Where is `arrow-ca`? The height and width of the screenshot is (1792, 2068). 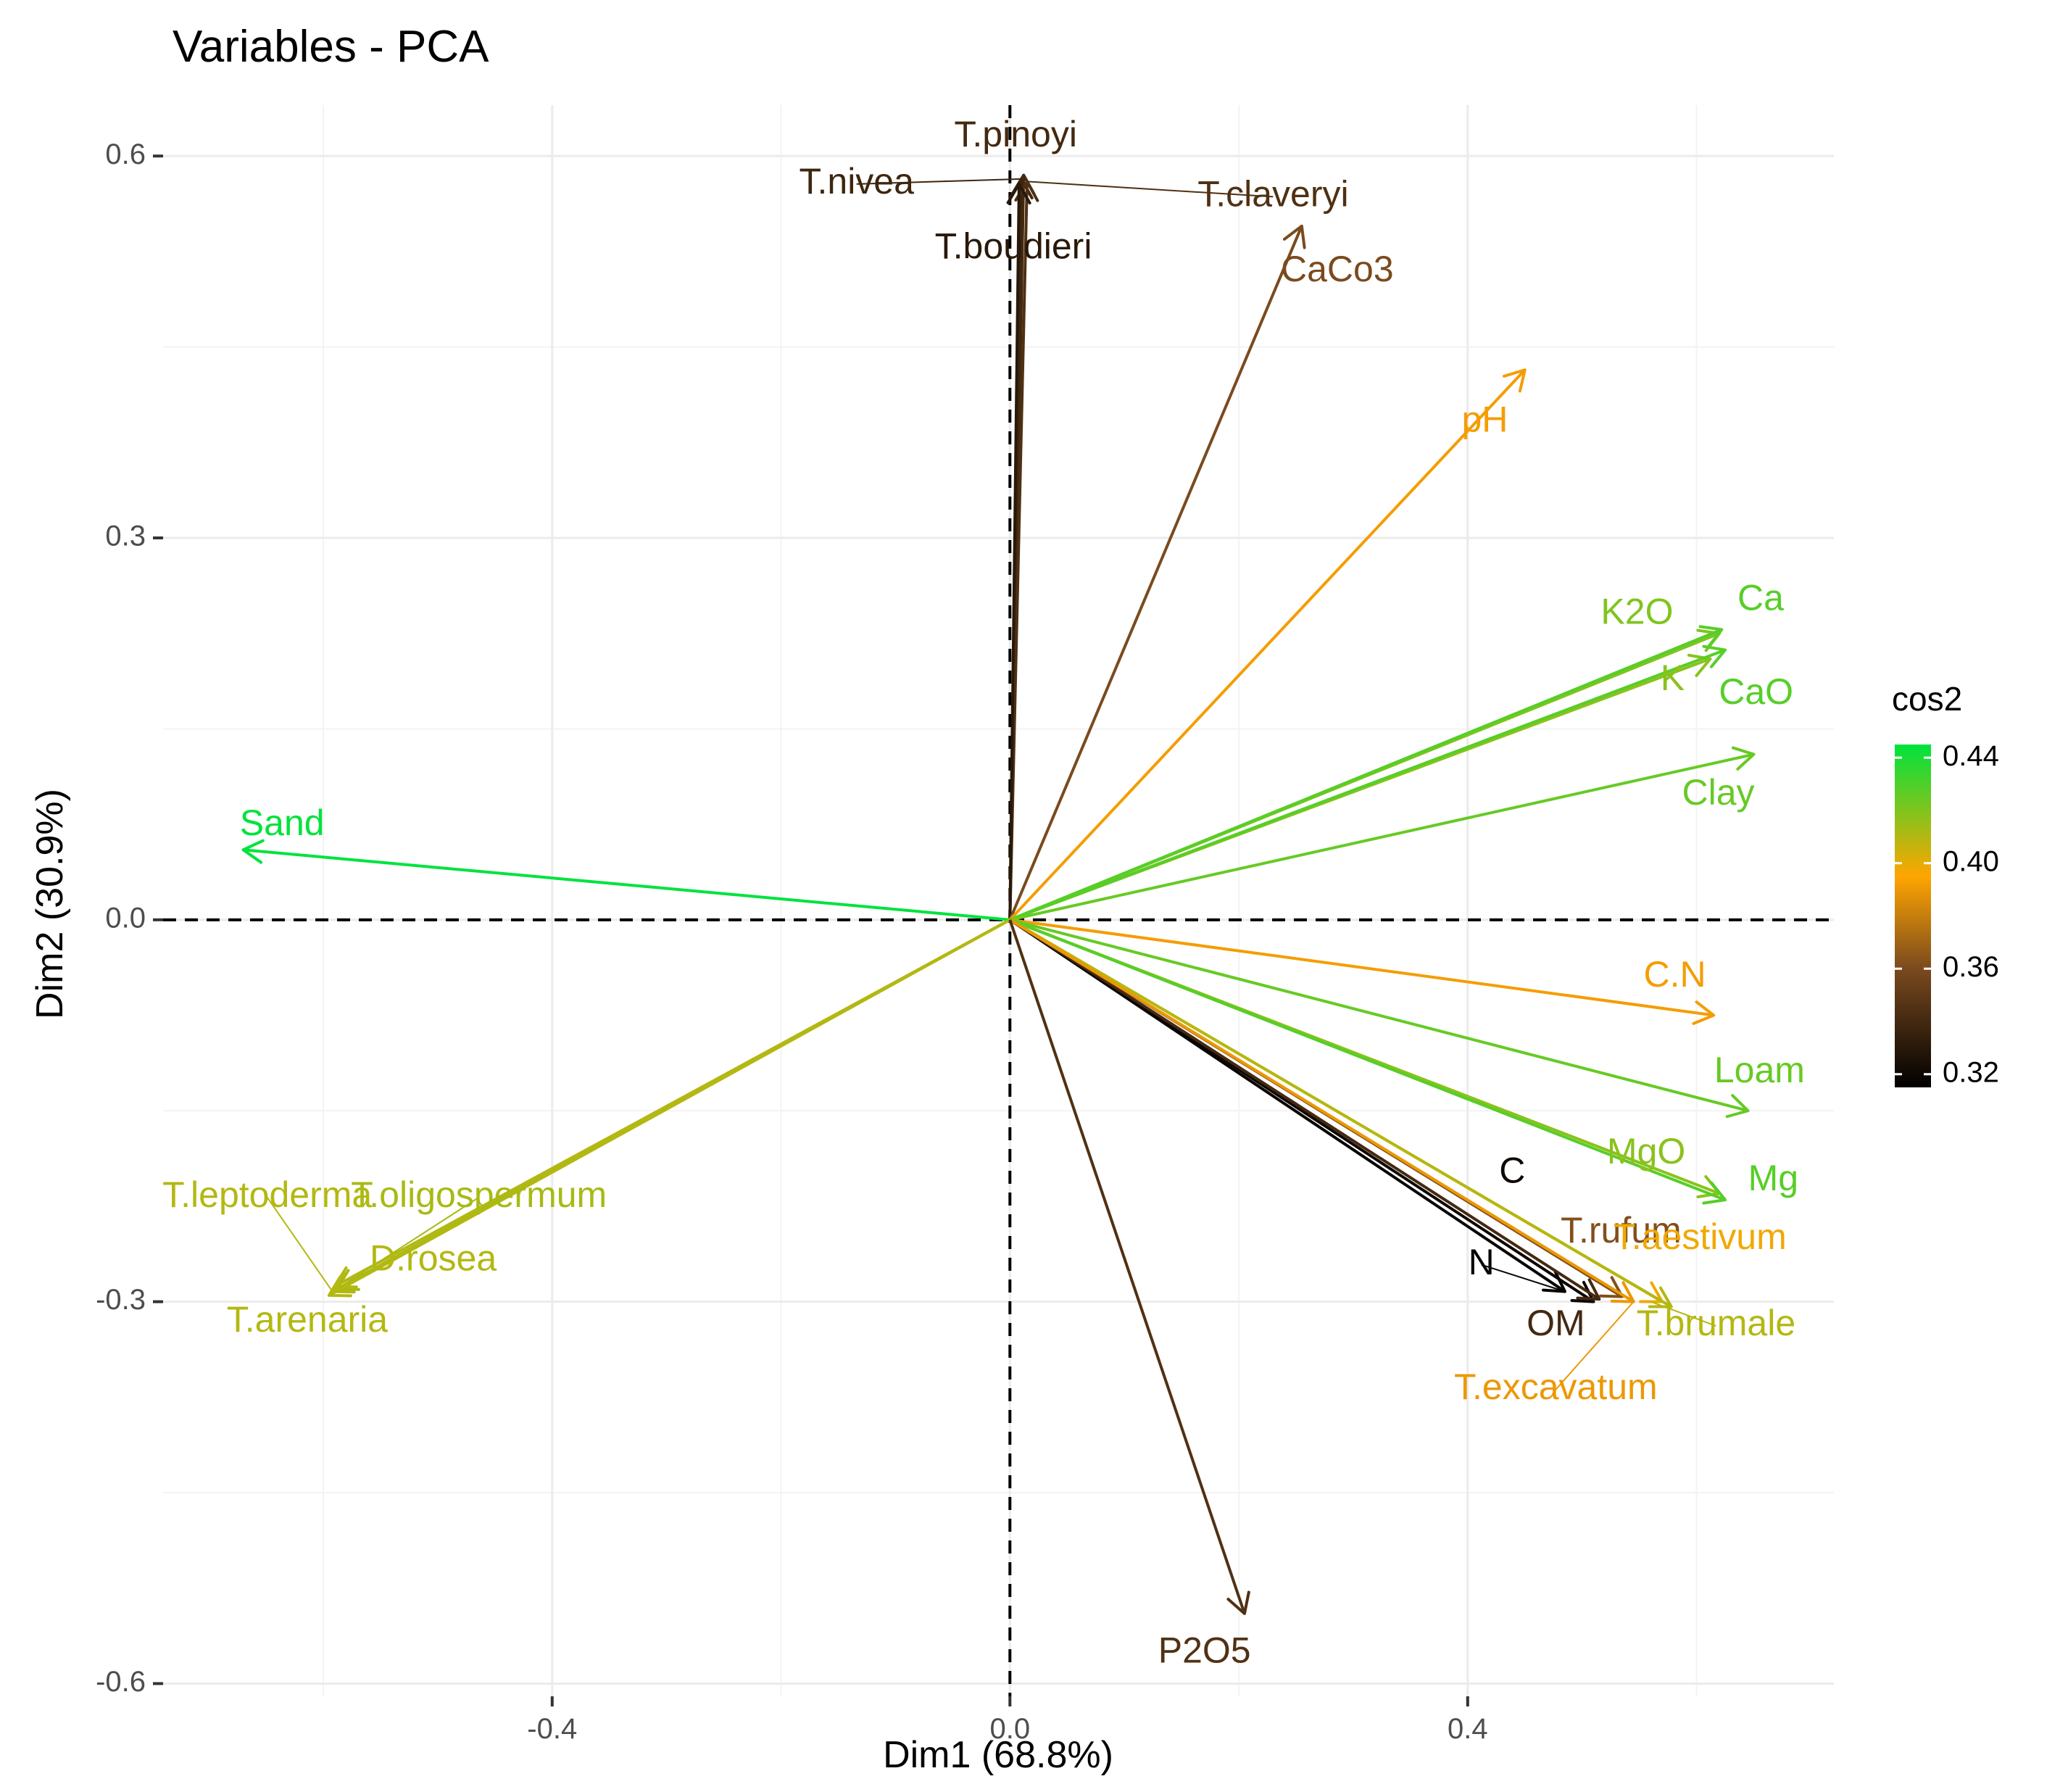
arrow-ca is located at coordinates (1366, 773).